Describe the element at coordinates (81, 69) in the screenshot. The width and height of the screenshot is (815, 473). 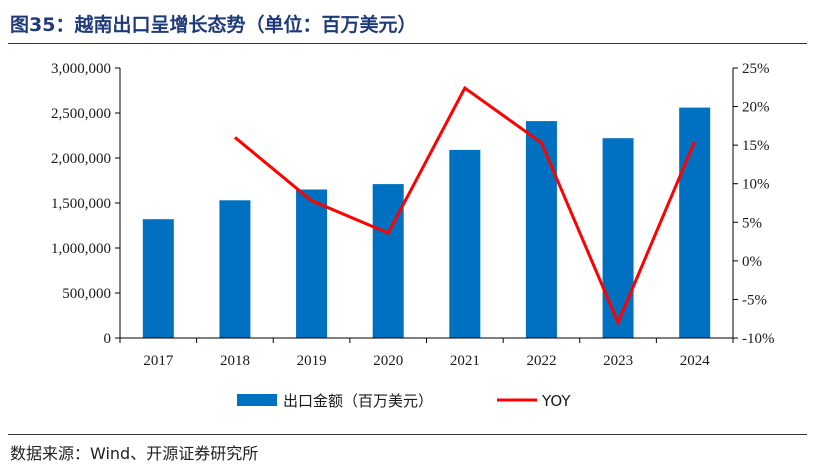
I see `left-tick-label: 3,000,000` at that location.